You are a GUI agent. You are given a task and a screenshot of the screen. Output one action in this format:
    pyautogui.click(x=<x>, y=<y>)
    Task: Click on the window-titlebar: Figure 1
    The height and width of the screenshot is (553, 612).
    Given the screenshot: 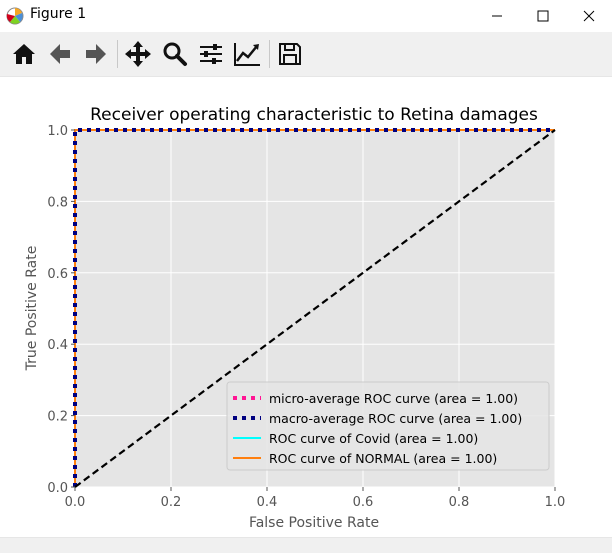 What is the action you would take?
    pyautogui.click(x=306, y=16)
    